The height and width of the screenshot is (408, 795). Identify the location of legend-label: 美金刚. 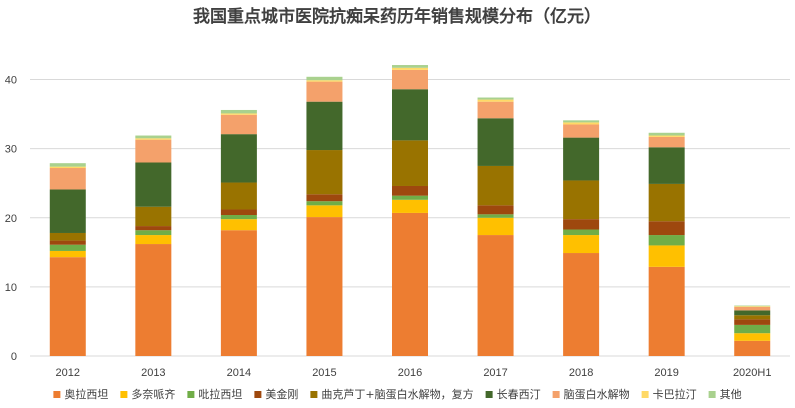
(281, 394).